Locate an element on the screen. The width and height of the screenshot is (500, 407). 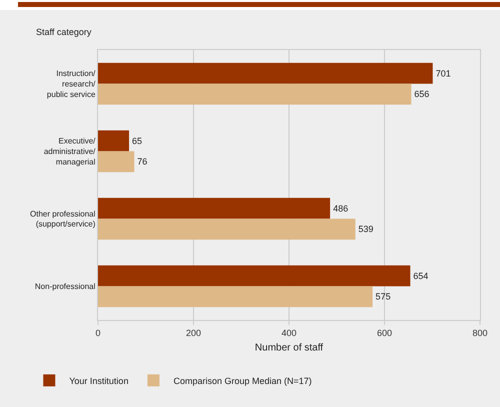
data-label: 701 is located at coordinates (443, 73).